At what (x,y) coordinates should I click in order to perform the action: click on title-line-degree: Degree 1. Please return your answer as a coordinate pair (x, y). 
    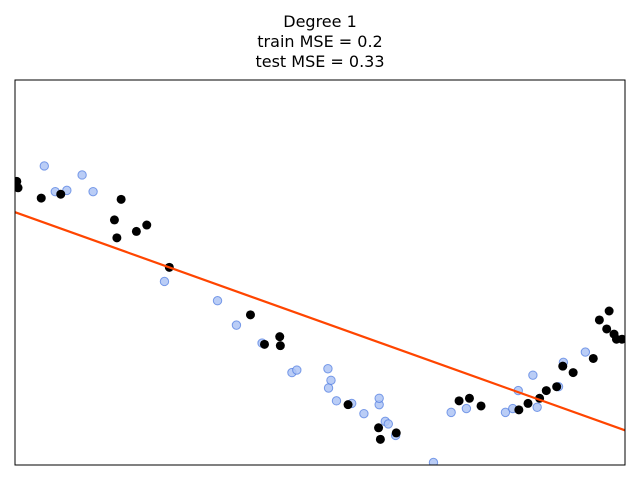
    Looking at the image, I should click on (320, 21).